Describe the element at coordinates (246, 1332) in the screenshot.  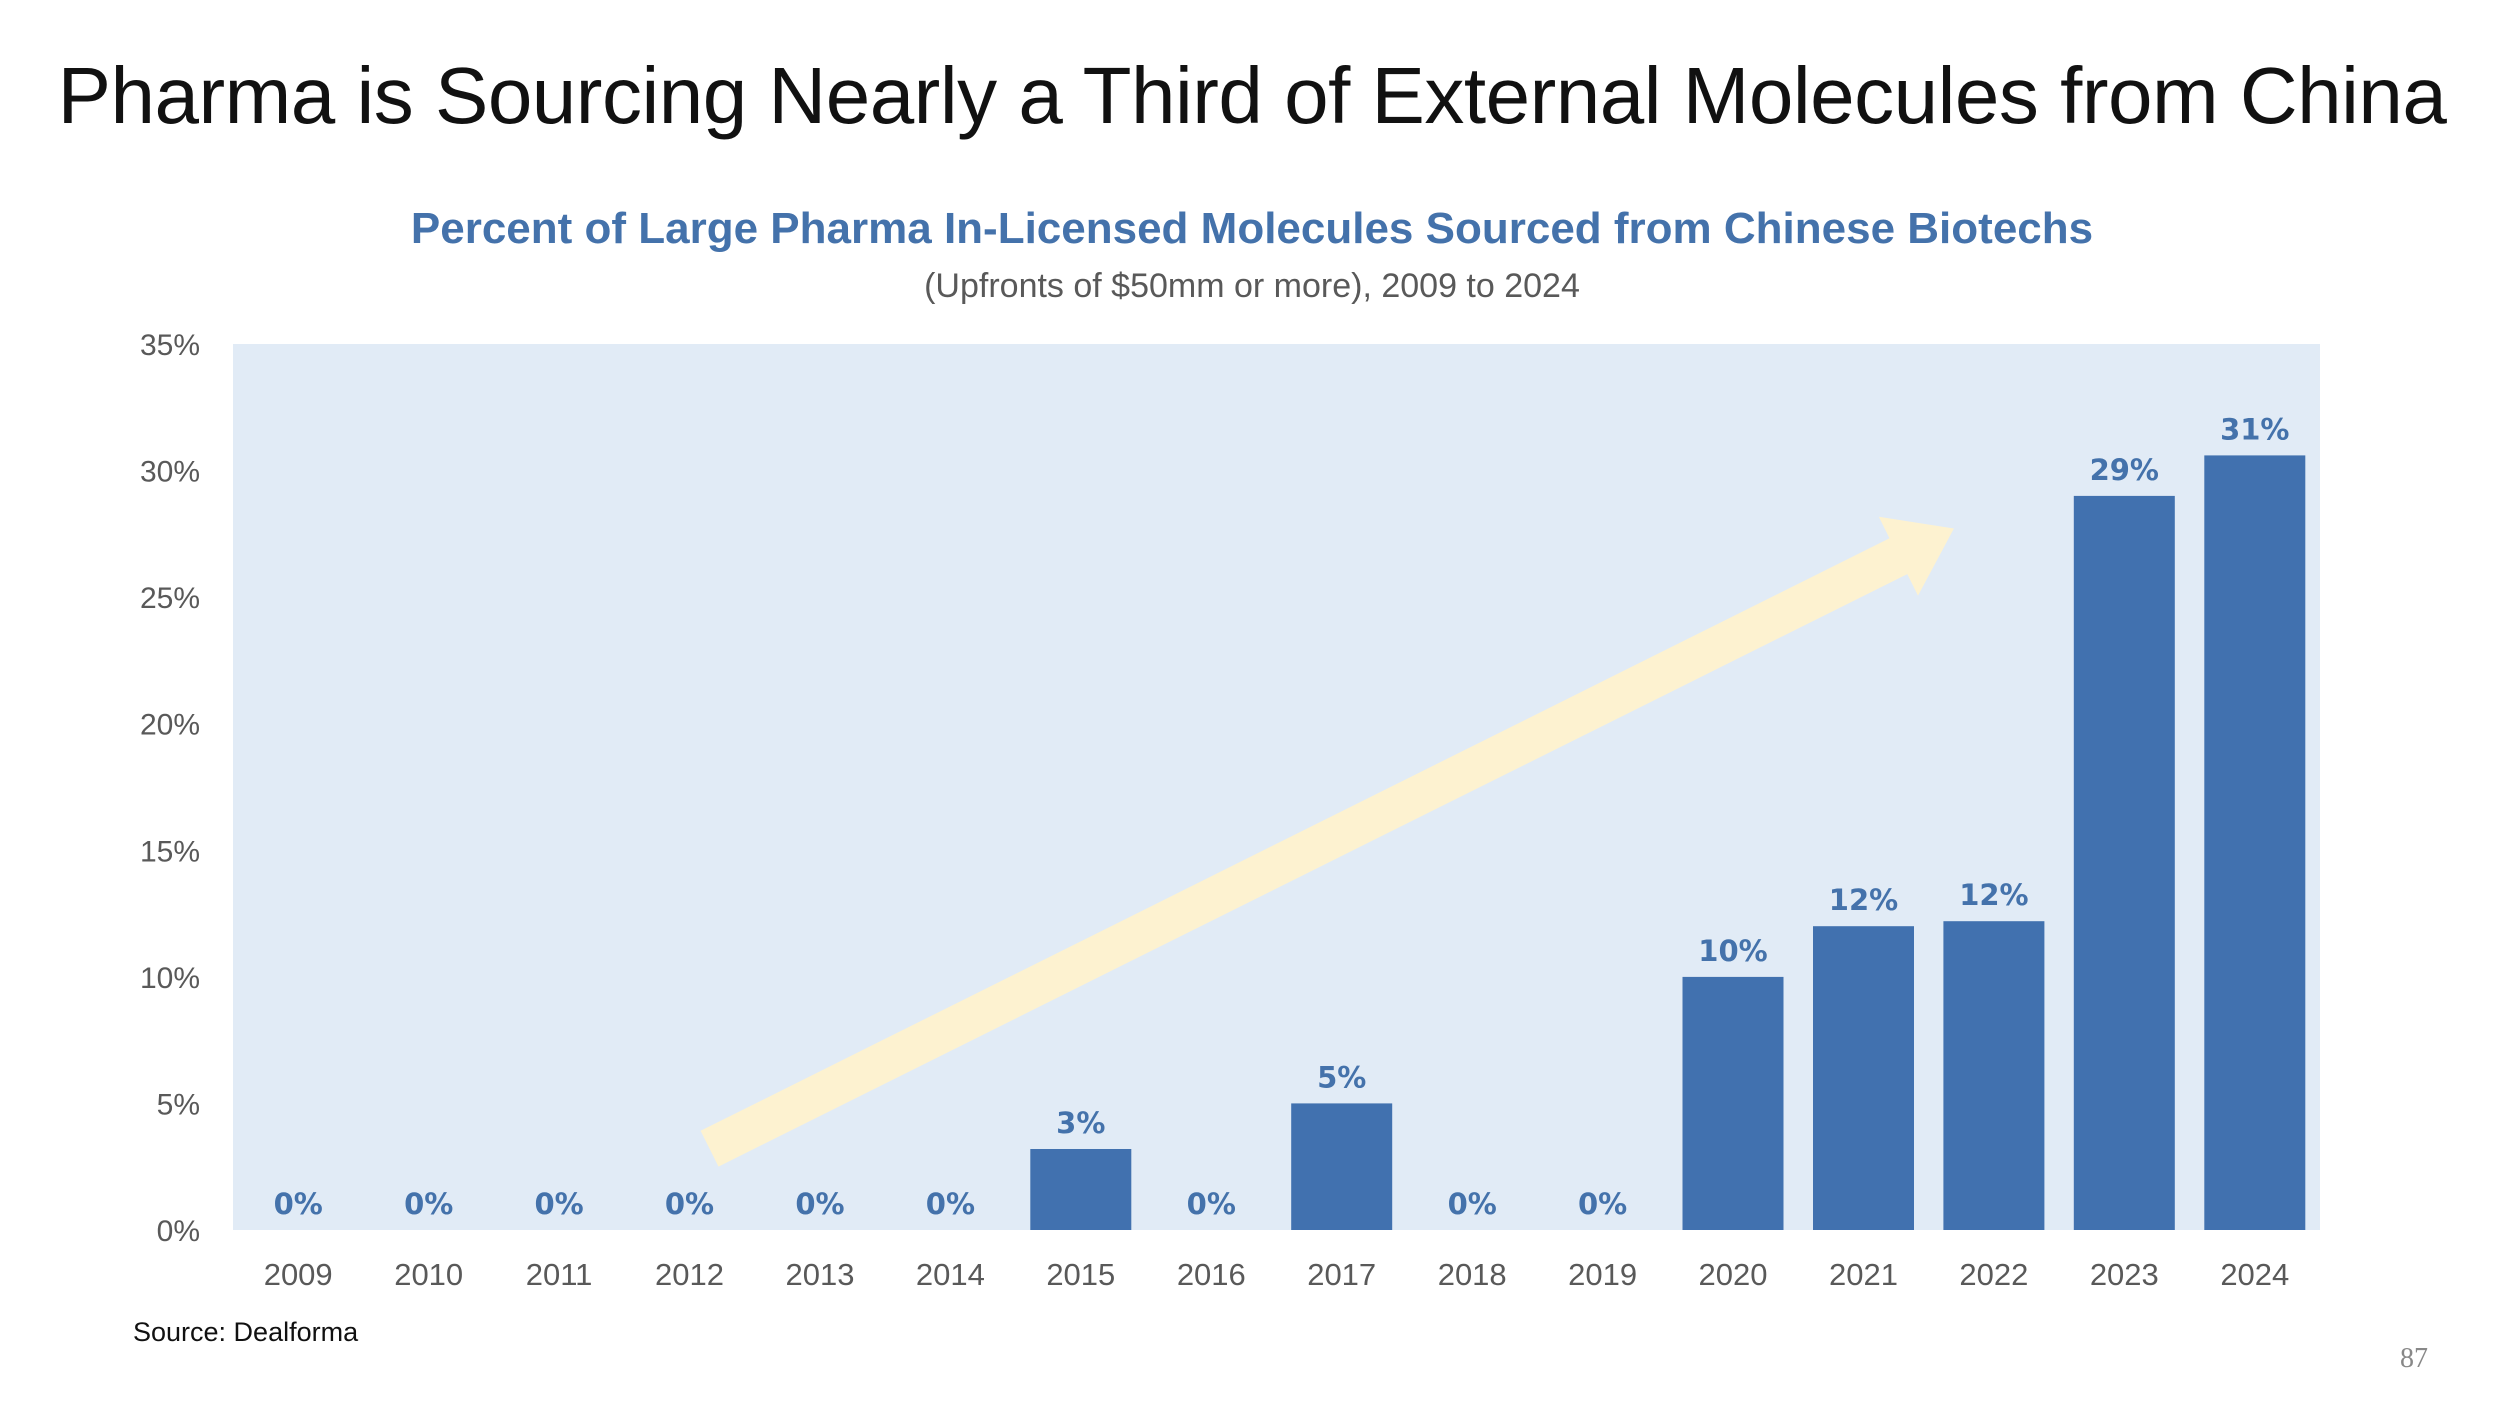
I see `source-note: Source: Dealforma` at that location.